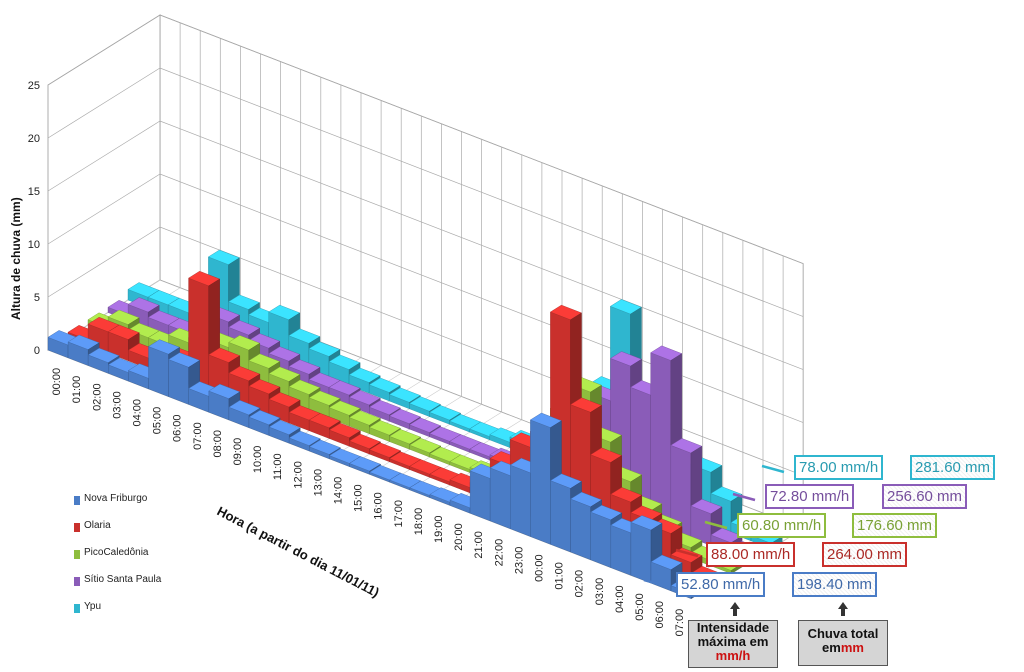  Describe the element at coordinates (839, 467) in the screenshot. I see `annotation-intensity: 78.00 mm/h` at that location.